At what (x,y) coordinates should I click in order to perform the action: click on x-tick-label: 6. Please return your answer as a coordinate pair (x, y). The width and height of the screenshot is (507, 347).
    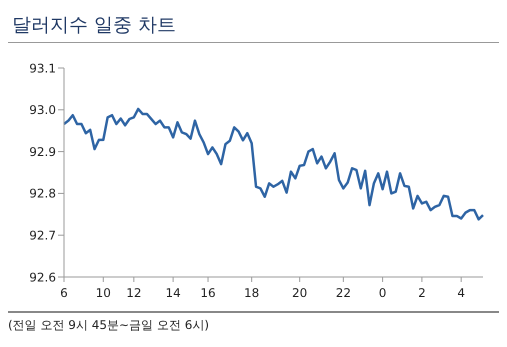
    Looking at the image, I should click on (64, 293).